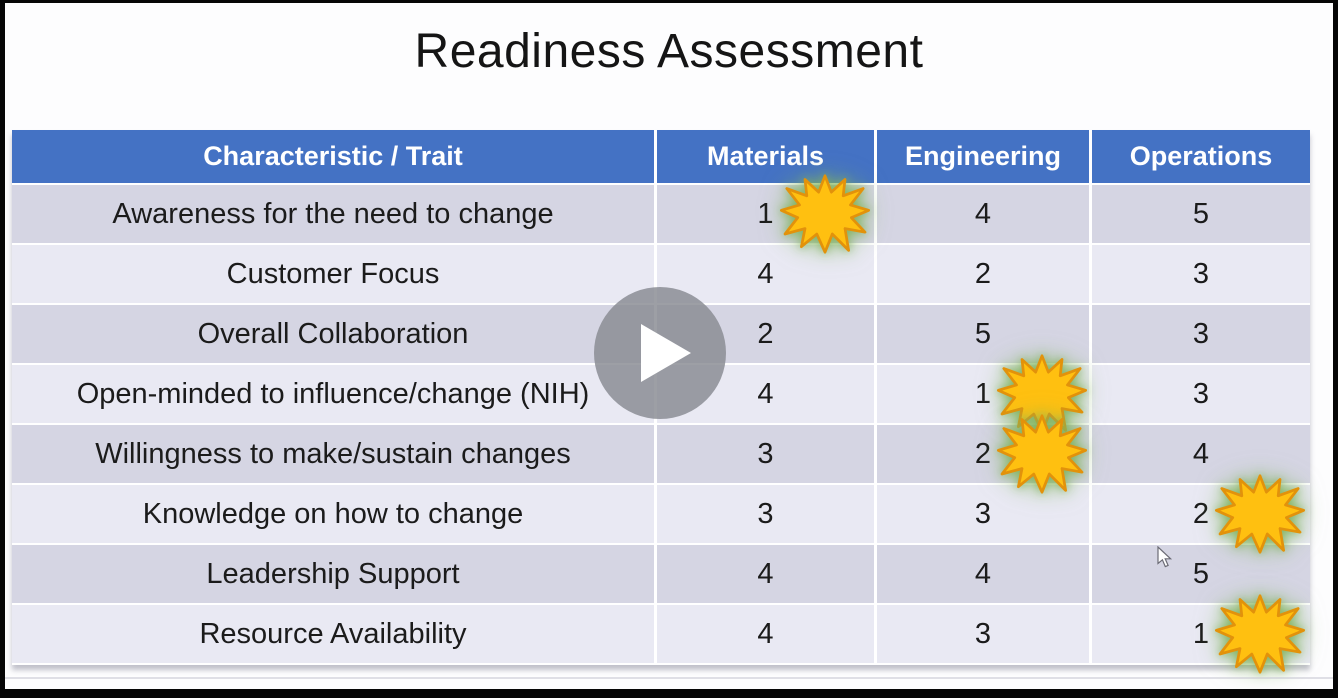 The image size is (1338, 698). I want to click on play-triangle-icon, so click(666, 353).